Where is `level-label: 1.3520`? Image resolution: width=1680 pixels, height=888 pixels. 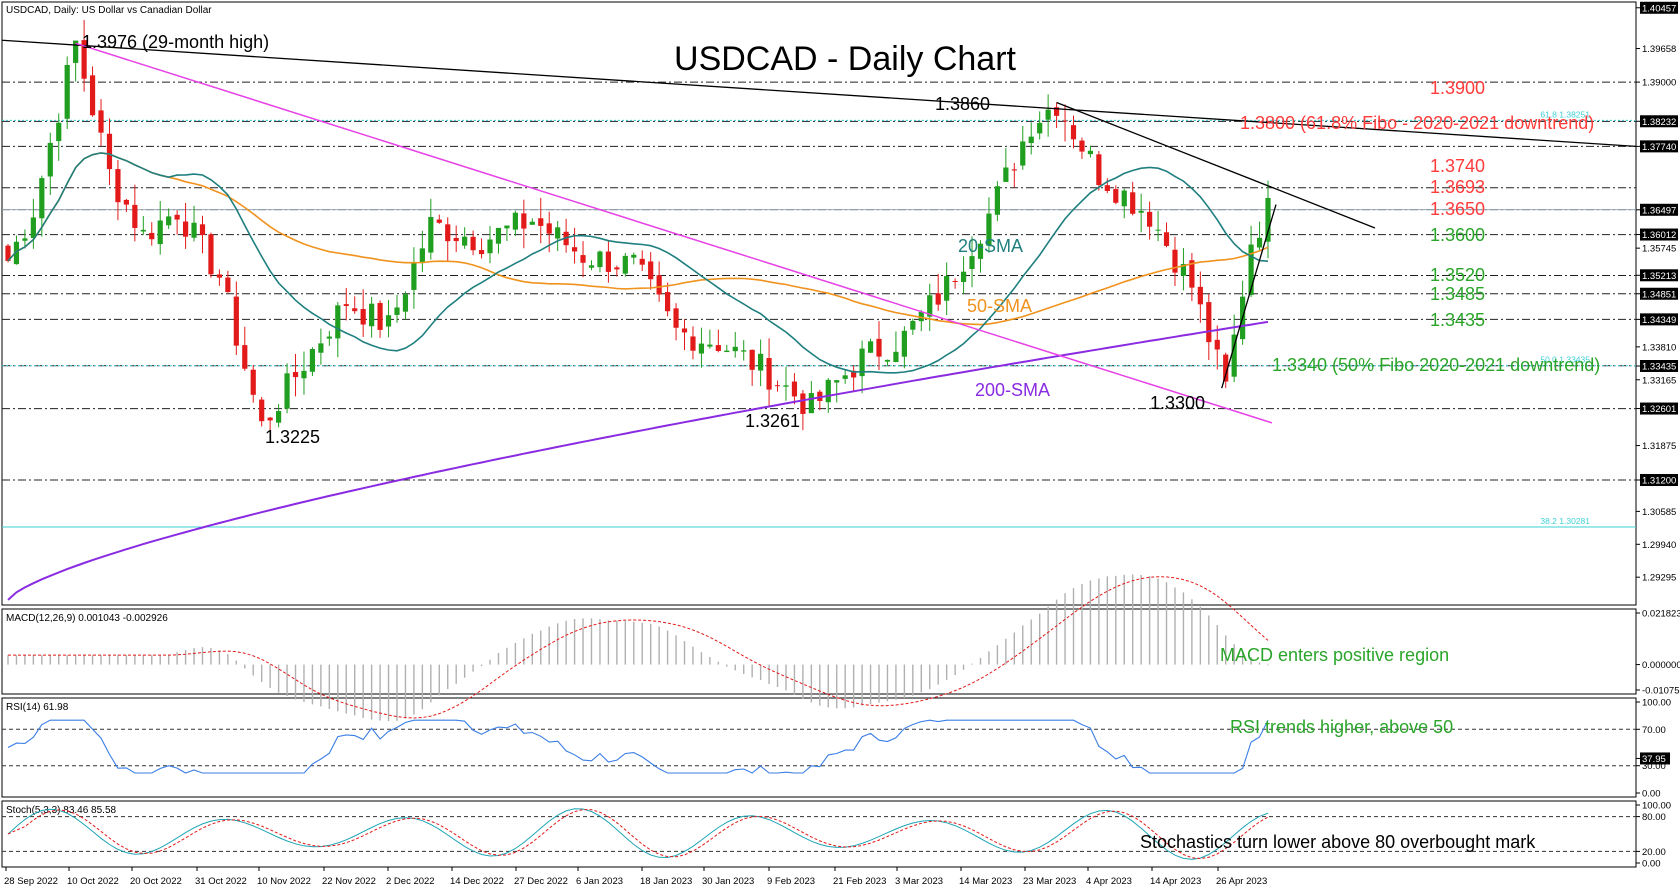 level-label: 1.3520 is located at coordinates (1457, 275).